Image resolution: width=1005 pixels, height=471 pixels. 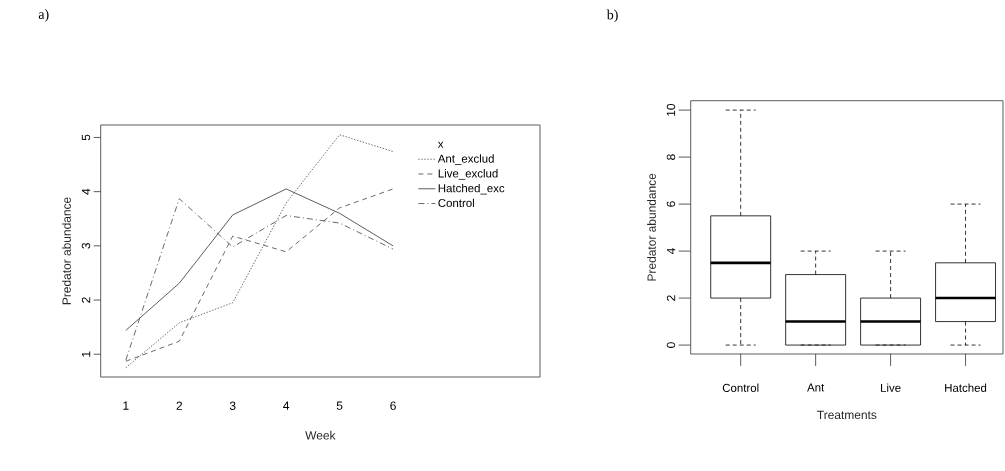 I want to click on legend-label: Control, so click(x=456, y=203).